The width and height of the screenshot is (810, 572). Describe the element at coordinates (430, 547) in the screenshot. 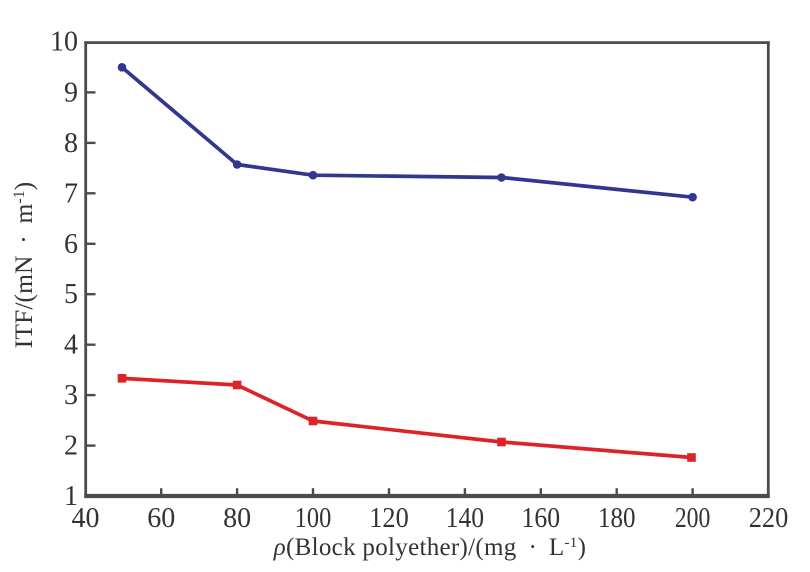

I see `svg-text:ρ(Block polyether)/(mg · L-1: ρ(Block polyether)/(mg · L-1)` at that location.